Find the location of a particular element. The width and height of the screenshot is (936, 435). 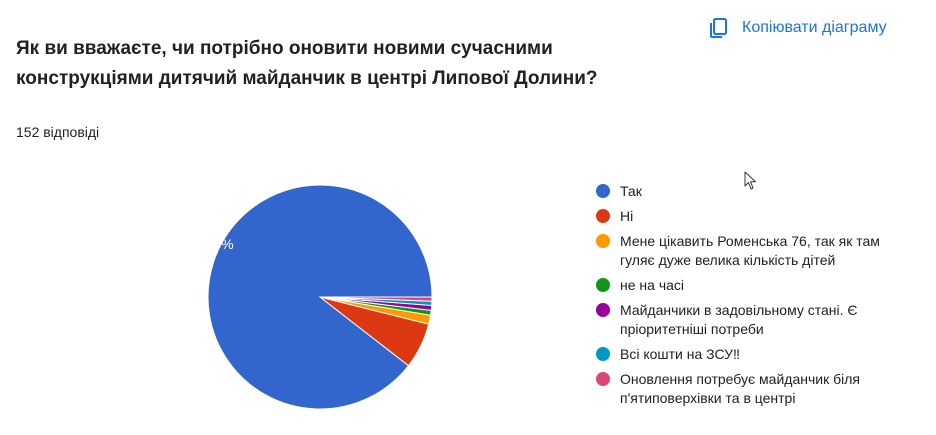

mouse-cursor-icon is located at coordinates (750, 180).